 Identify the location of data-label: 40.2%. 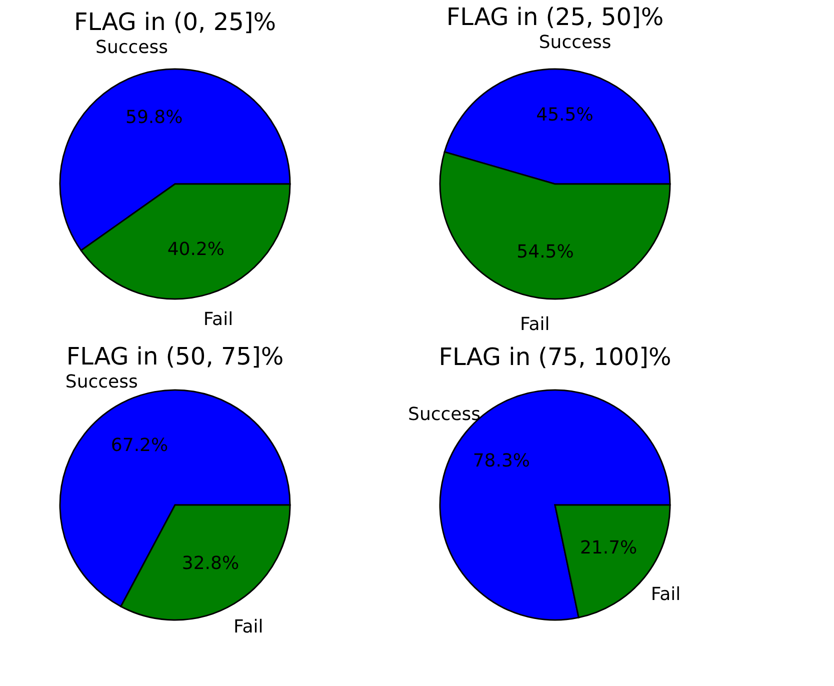
(196, 249).